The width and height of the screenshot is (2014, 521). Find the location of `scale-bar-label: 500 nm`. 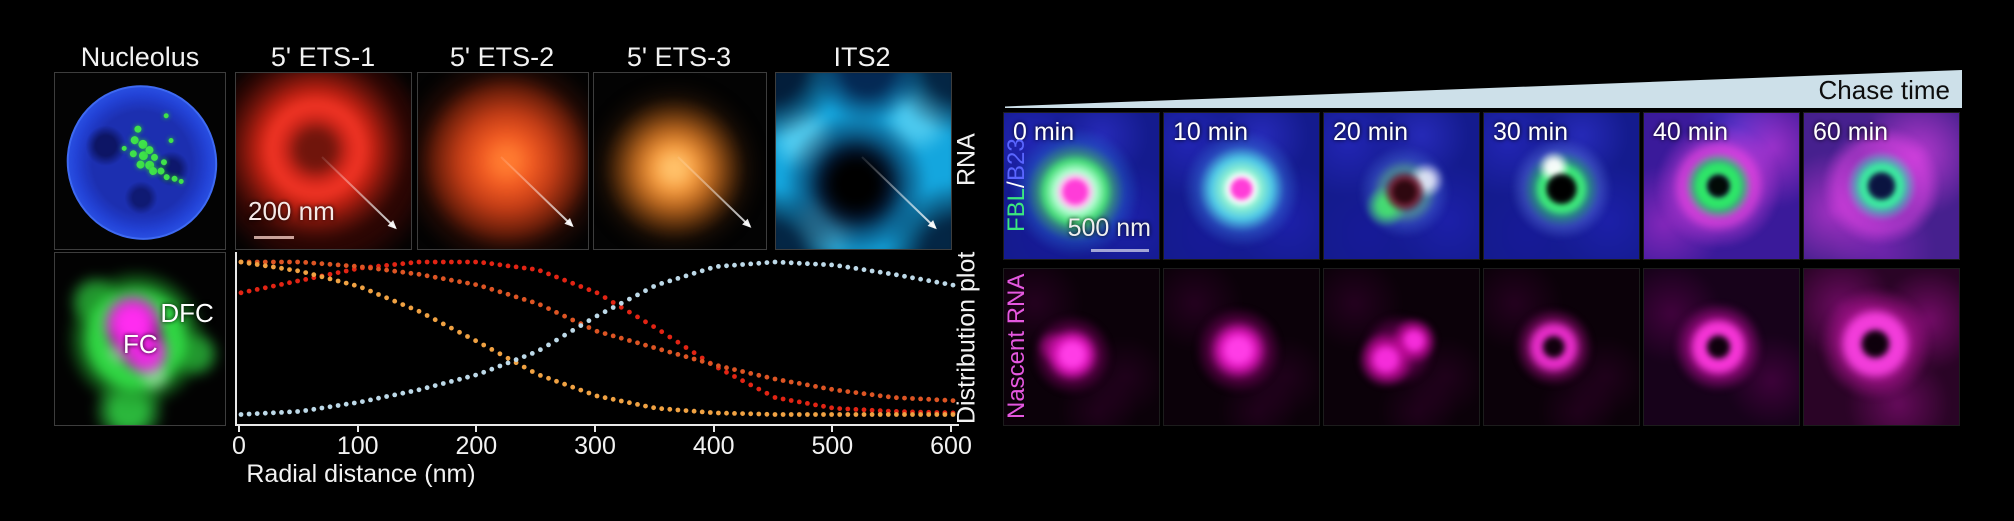

scale-bar-label: 500 nm is located at coordinates (1109, 228).